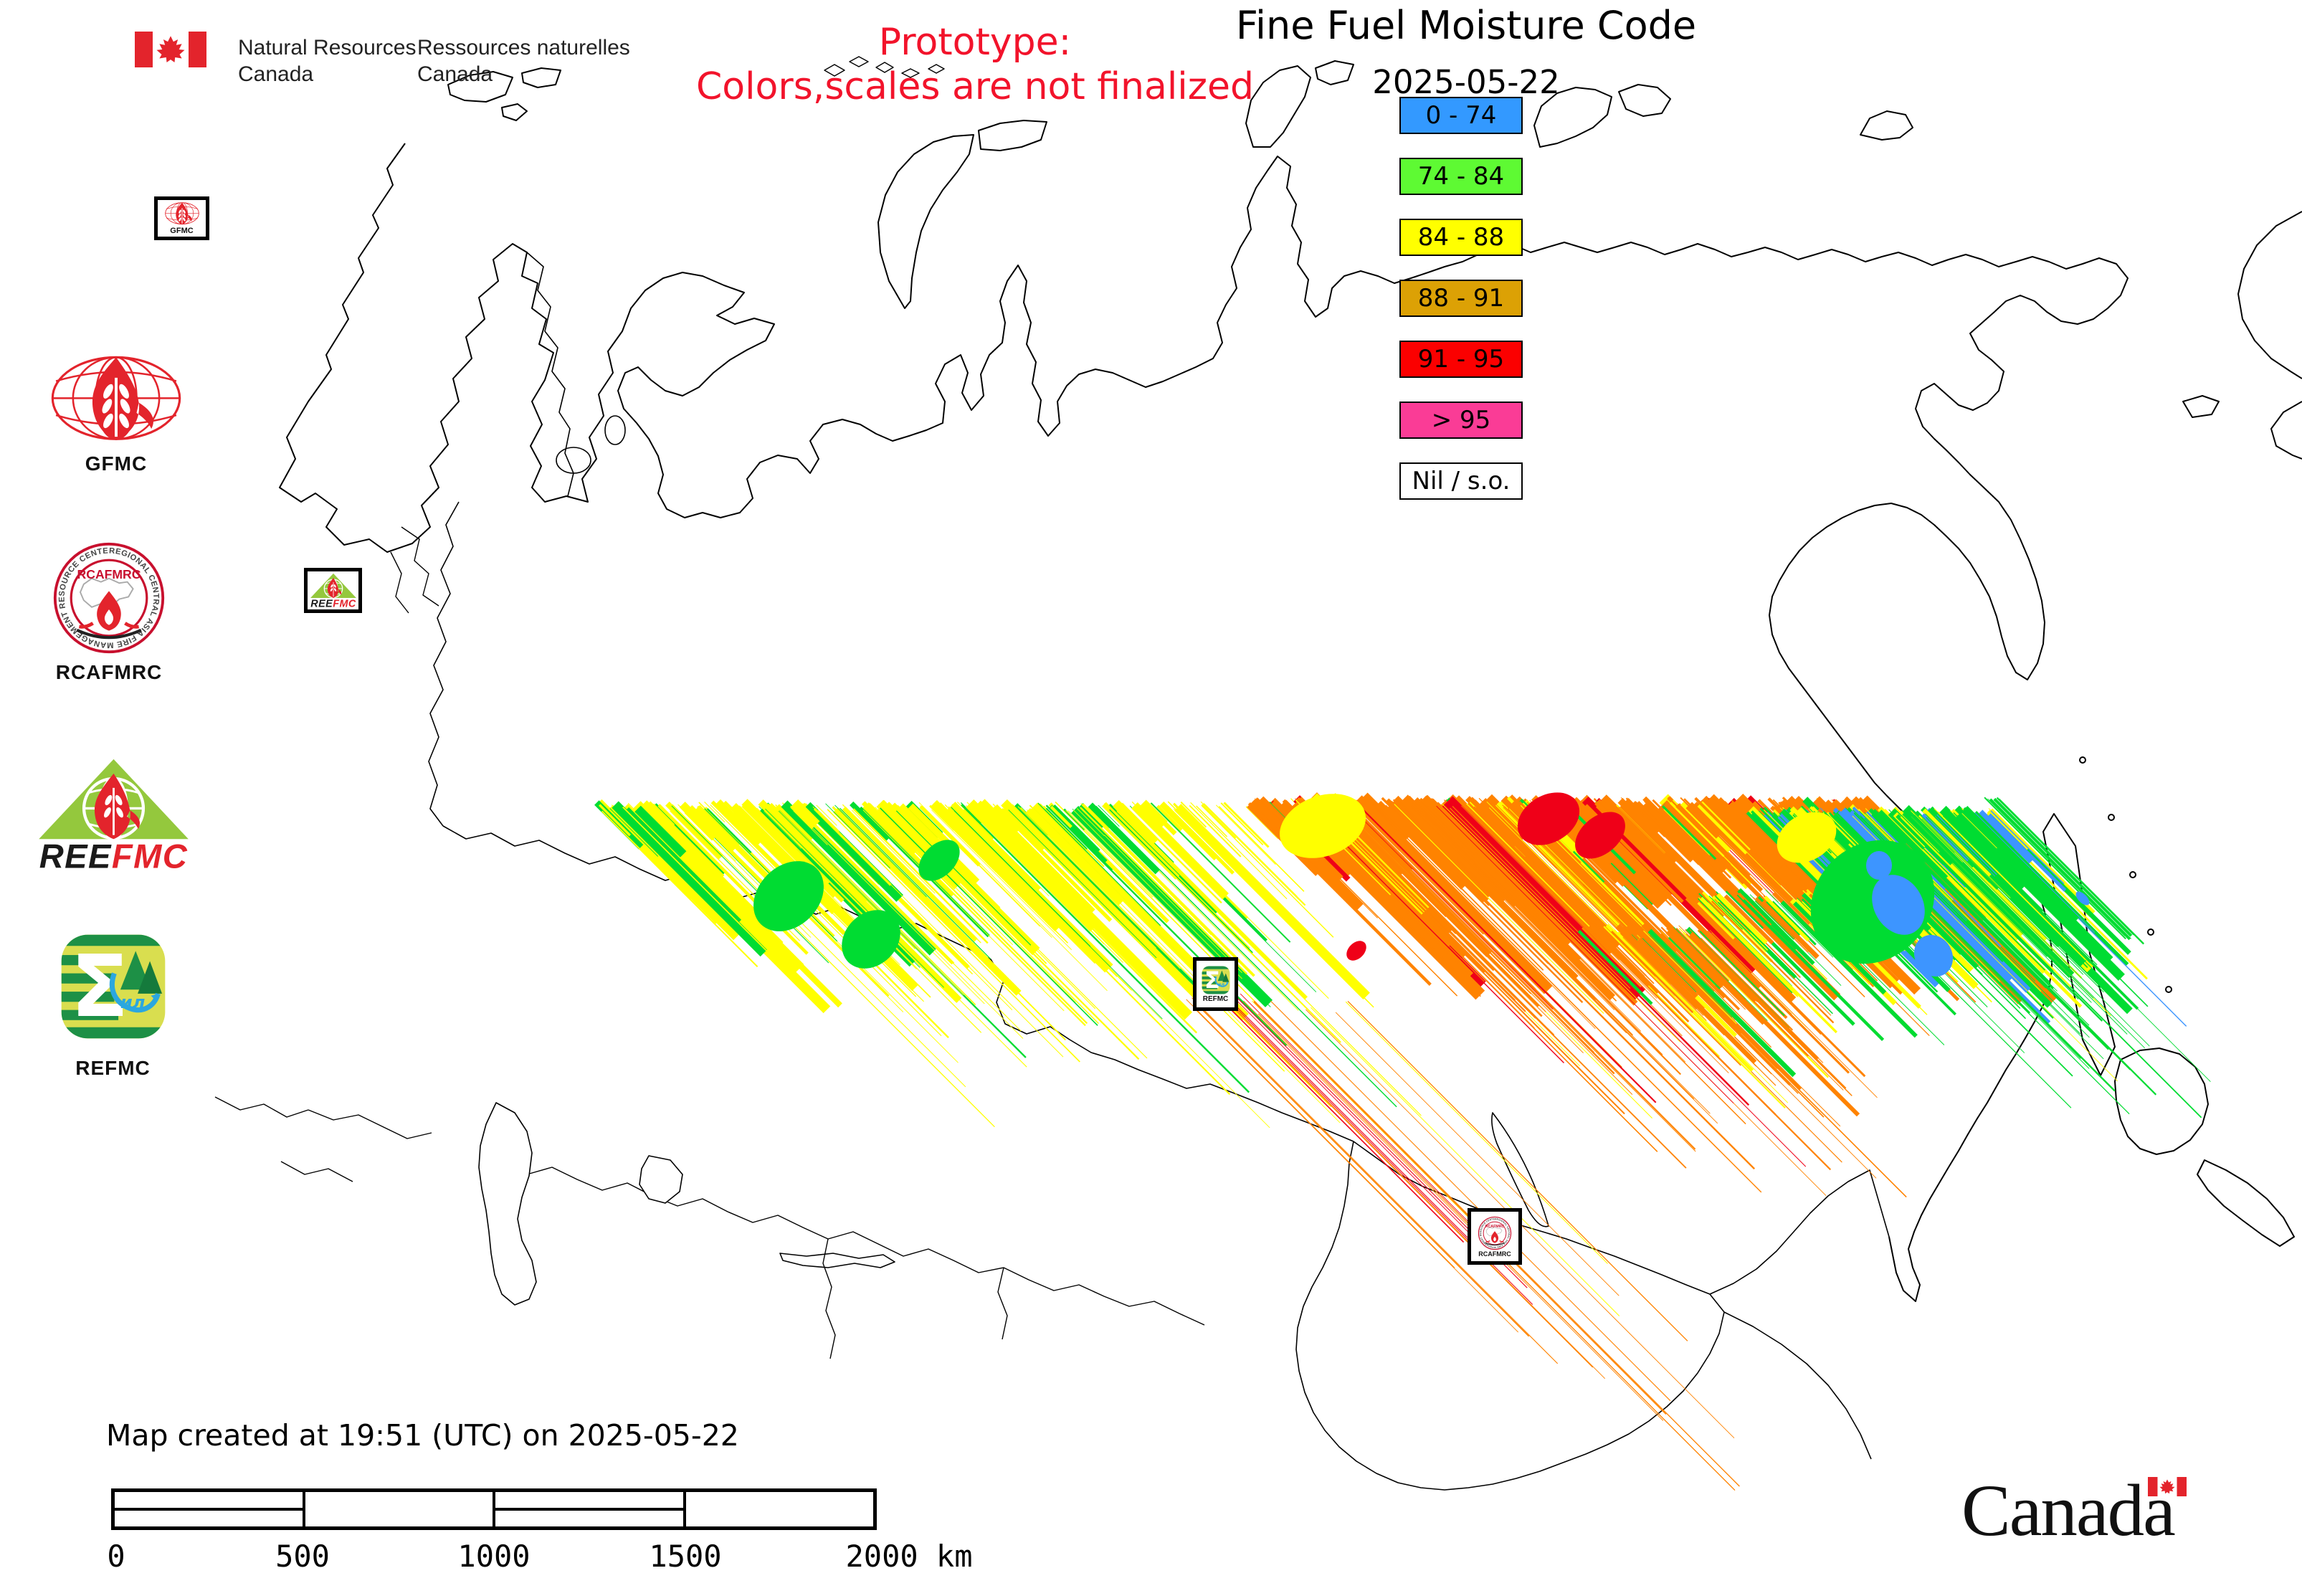 The image size is (2302, 1596). What do you see at coordinates (975, 42) in the screenshot?
I see `prototype-line1: Prototype:` at bounding box center [975, 42].